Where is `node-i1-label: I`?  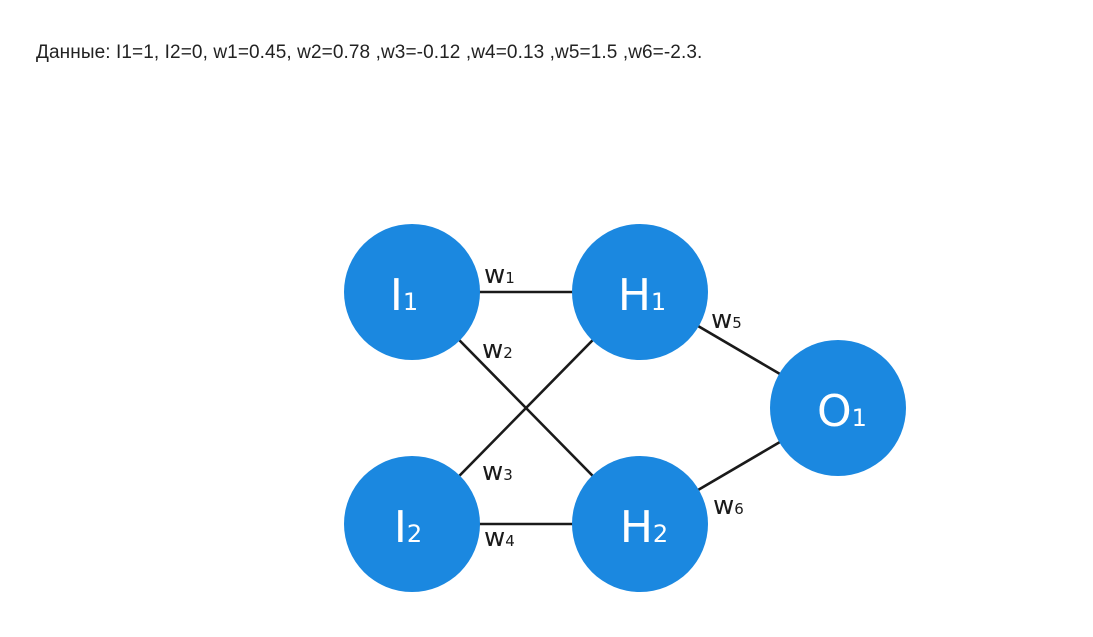
node-i1-label: I is located at coordinates (396, 295).